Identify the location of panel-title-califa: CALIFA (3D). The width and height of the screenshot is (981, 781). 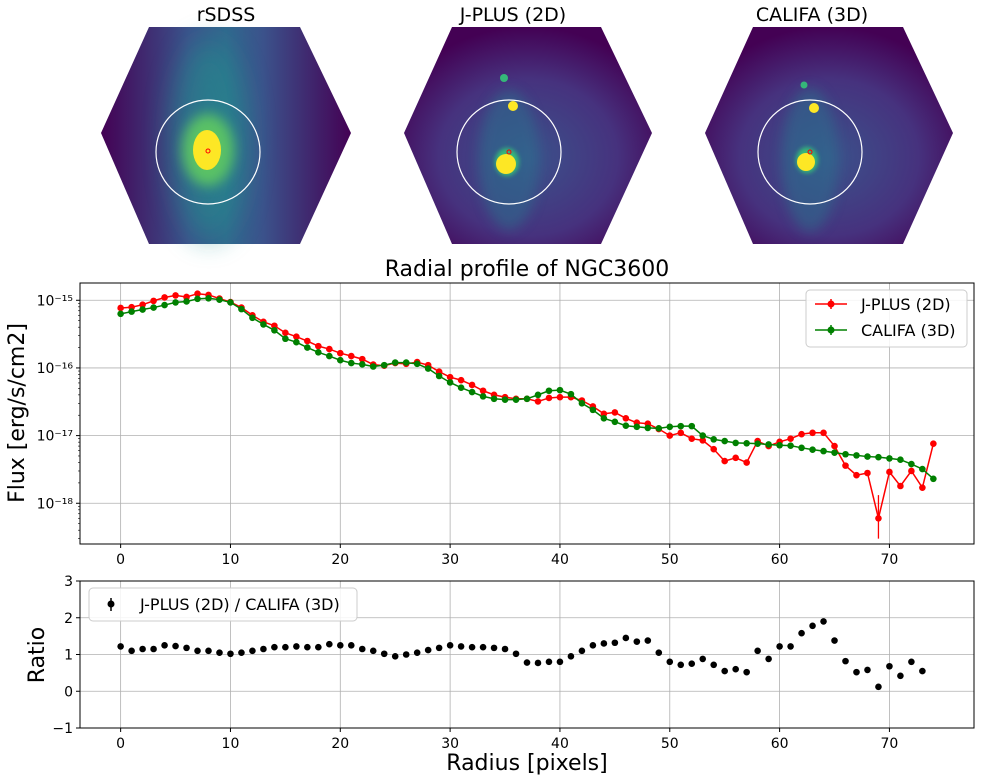
(812, 15).